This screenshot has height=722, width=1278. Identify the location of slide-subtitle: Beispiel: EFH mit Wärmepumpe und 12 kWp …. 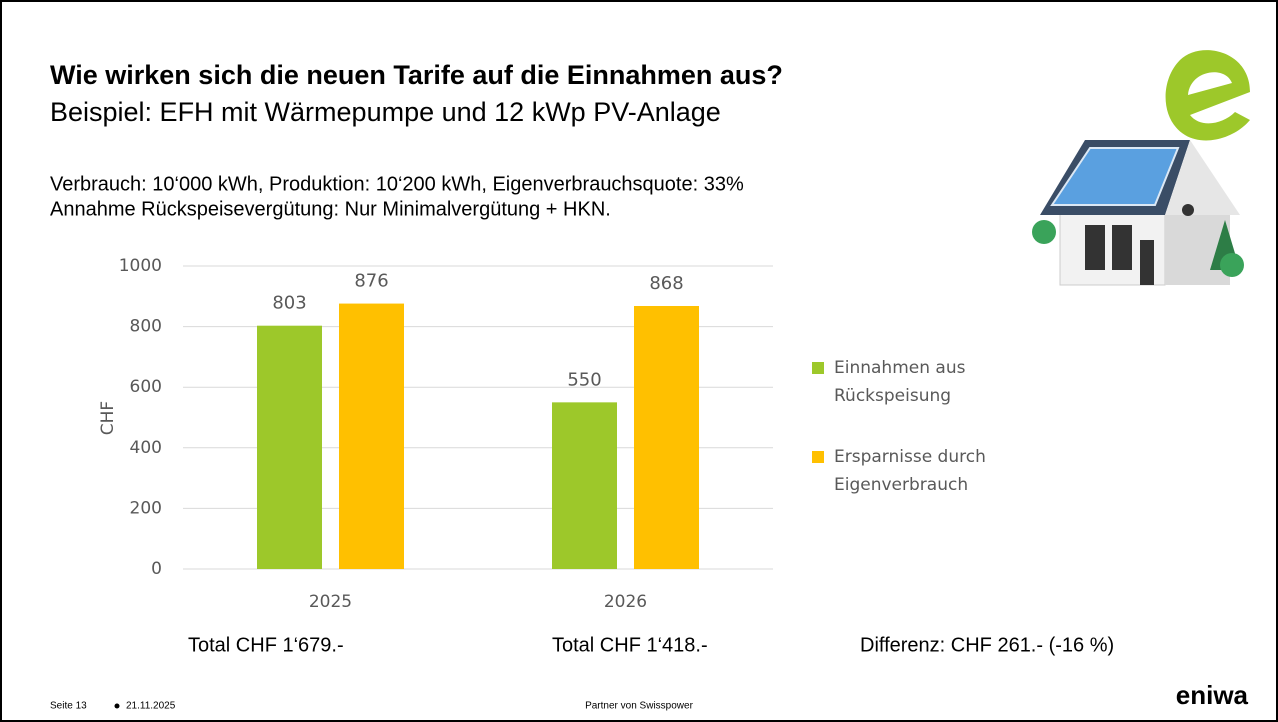
(385, 112).